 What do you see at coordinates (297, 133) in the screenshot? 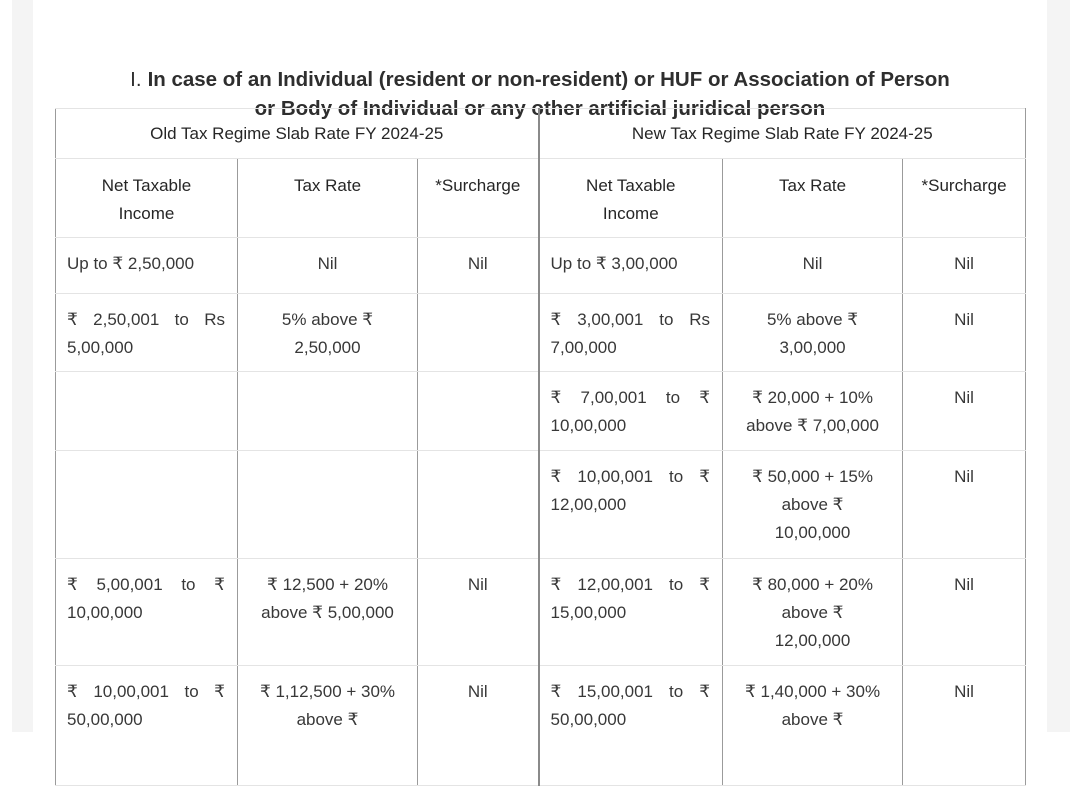
I see `old-regime-header: Old Tax Regime Slab Rate FY 2024-25` at bounding box center [297, 133].